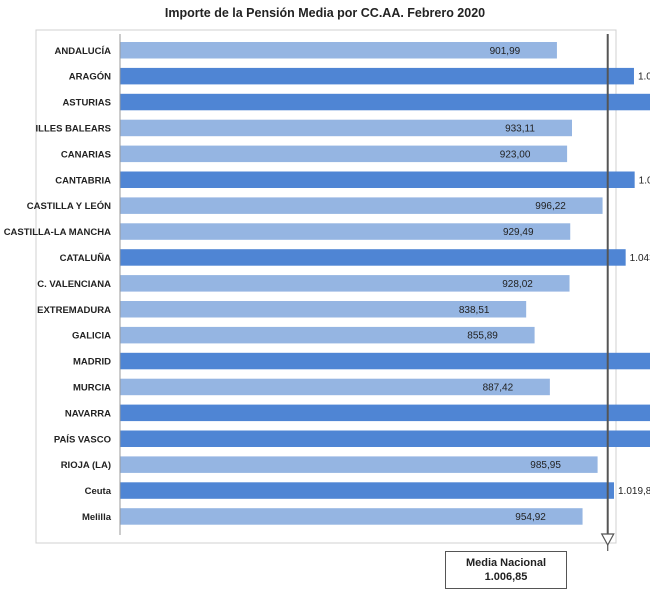  Describe the element at coordinates (550, 206) in the screenshot. I see `data-label: 996,22` at that location.